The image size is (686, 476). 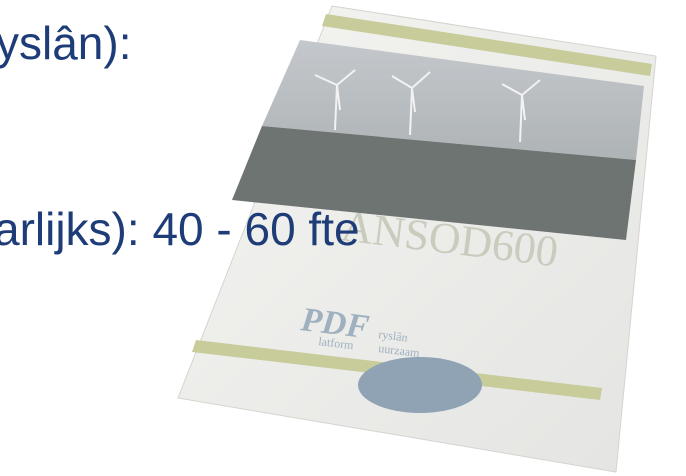 I want to click on logo: PDF, so click(x=334, y=323).